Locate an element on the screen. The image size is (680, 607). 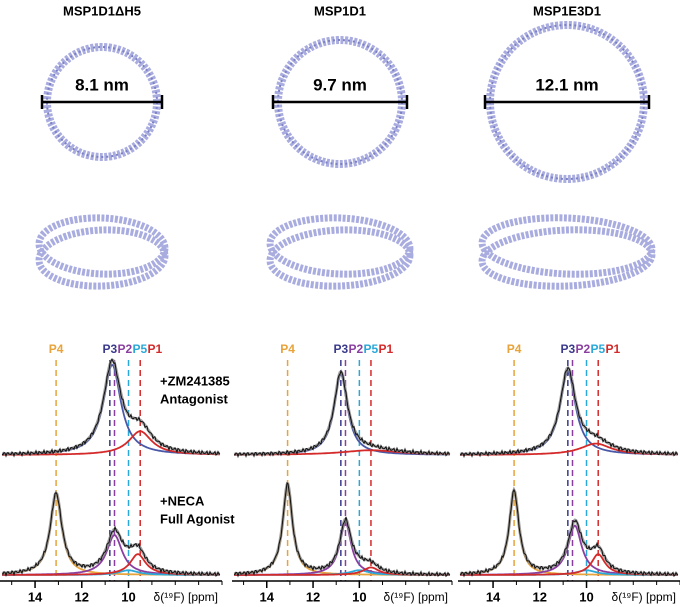
panel-title: MSP1D1ΔH5 is located at coordinates (102, 10).